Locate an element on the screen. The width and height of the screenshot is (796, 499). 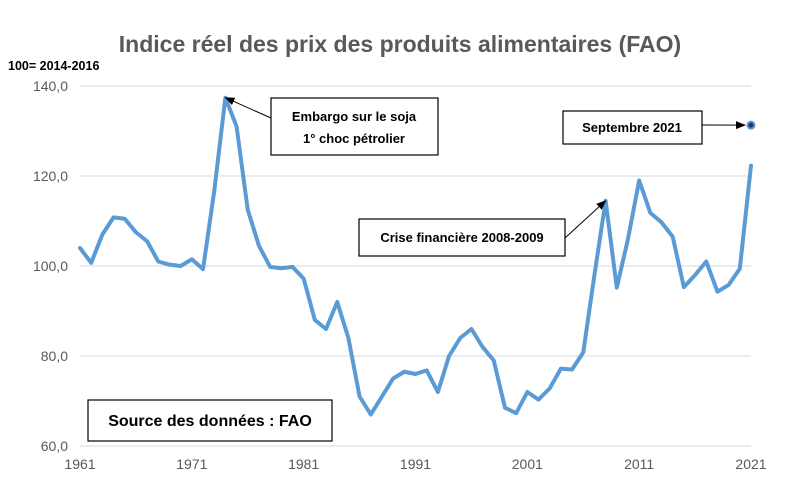
source-text: Source des données : FAO is located at coordinates (210, 421).